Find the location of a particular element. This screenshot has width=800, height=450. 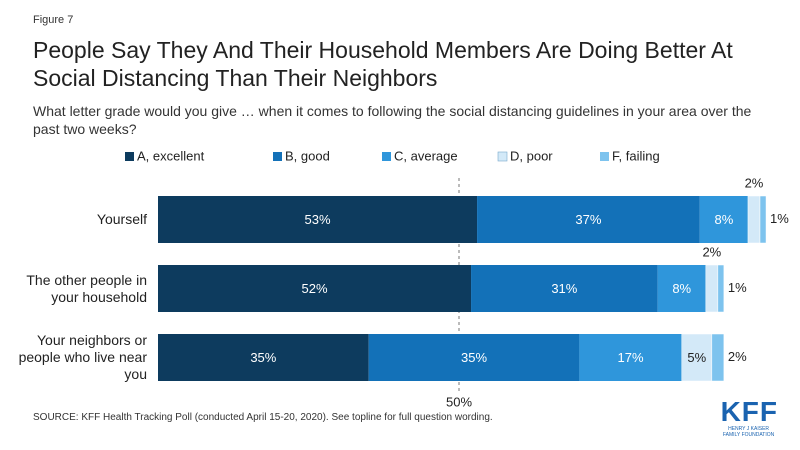

value-label: 53% is located at coordinates (318, 219).